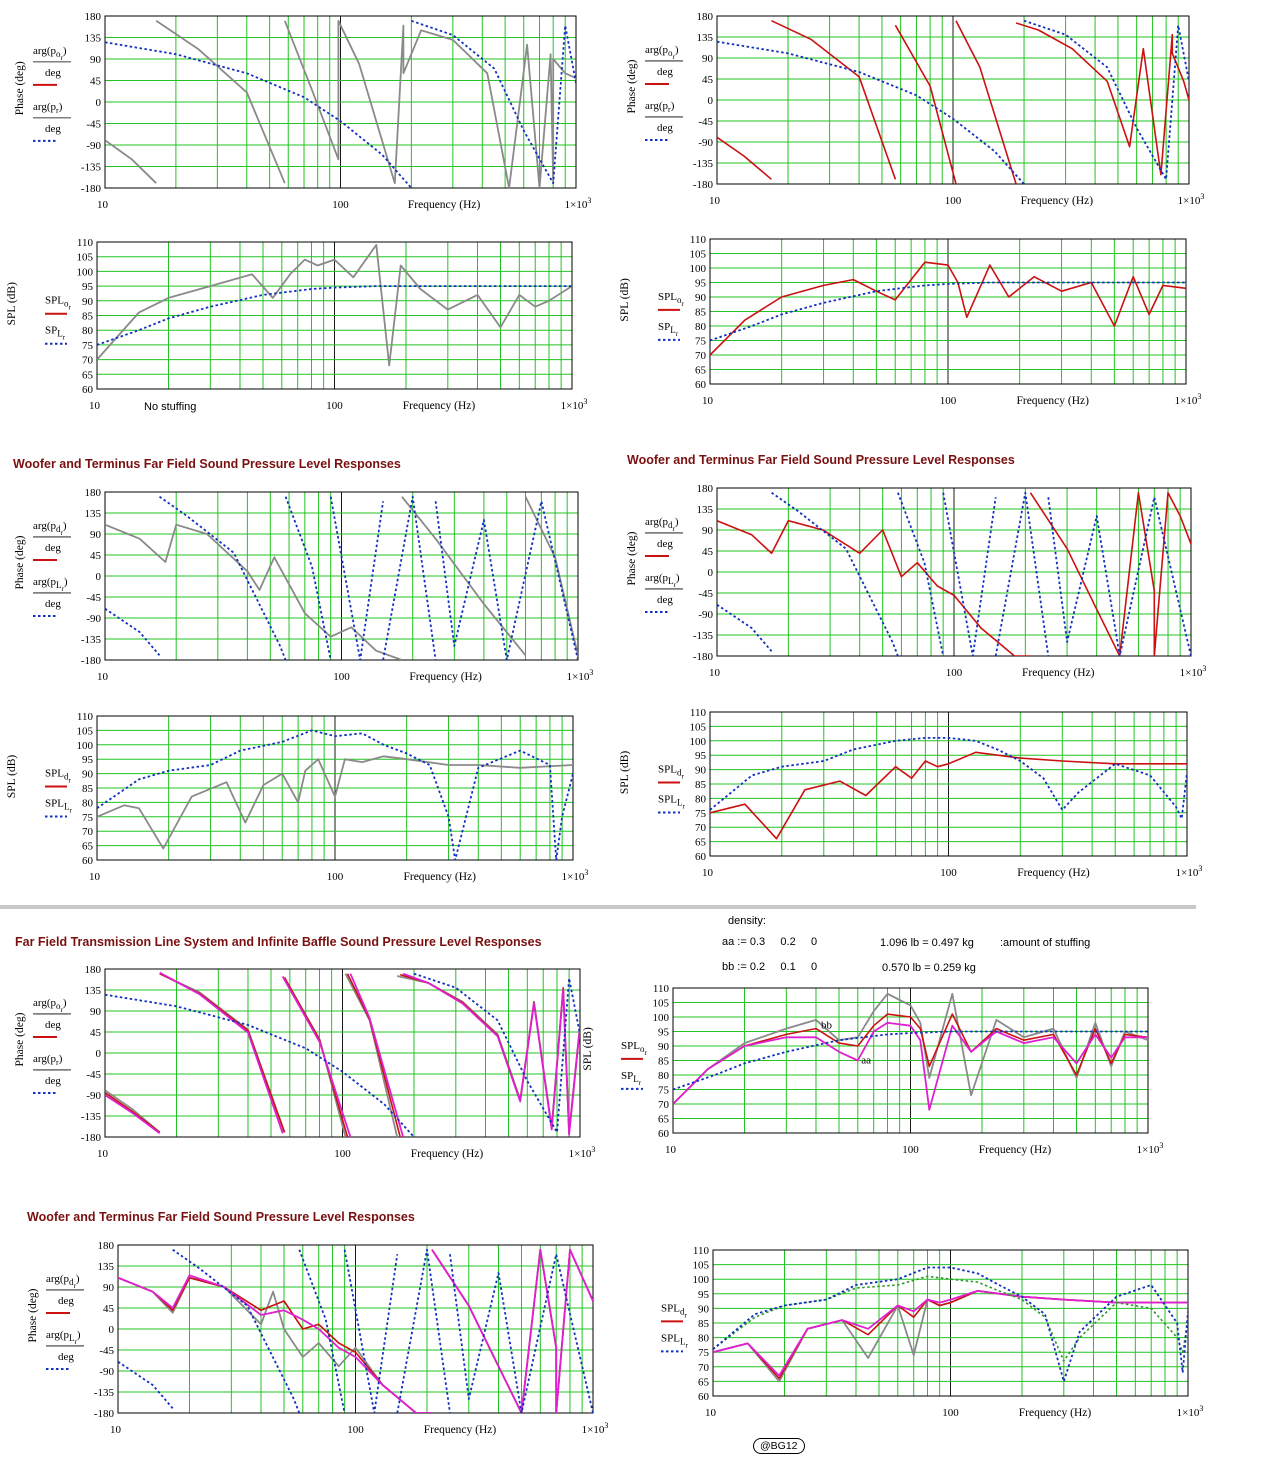 The width and height of the screenshot is (1280, 1462). Describe the element at coordinates (827, 1026) in the screenshot. I see `chart-annotation: bb` at that location.